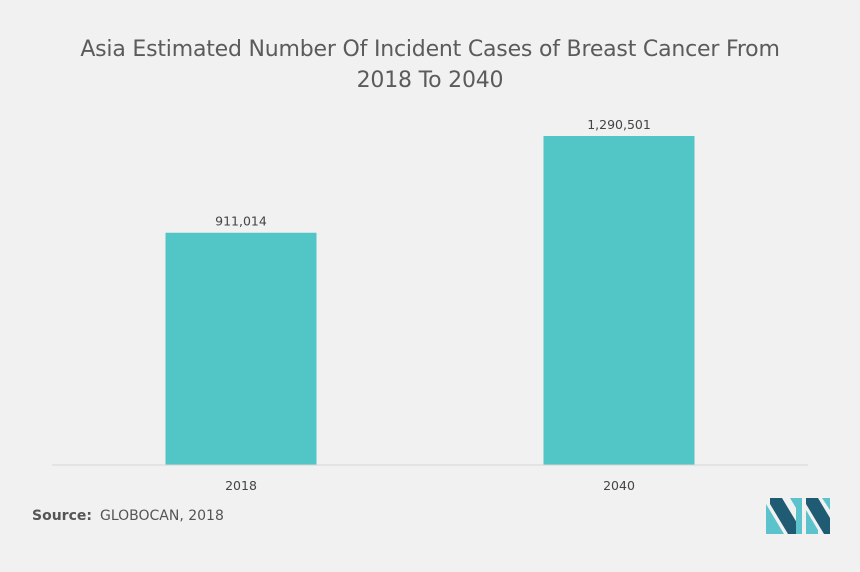  I want to click on source-note: Source: GLOBOCAN, 2018, so click(128, 516).